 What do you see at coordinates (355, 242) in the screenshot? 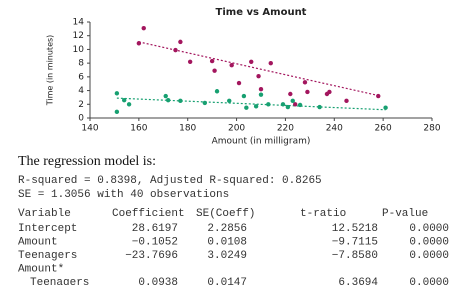
I see `cell: −9.7115` at bounding box center [355, 242].